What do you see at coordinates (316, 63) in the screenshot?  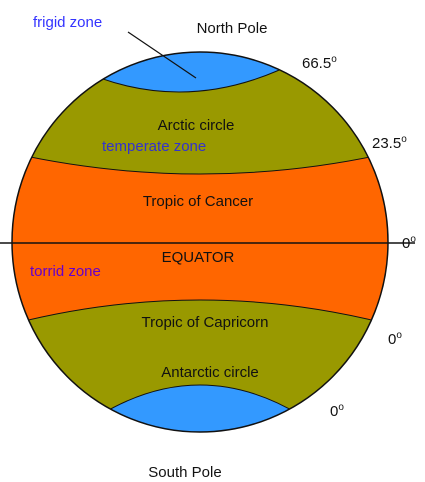 I see `degree-value: 66.5` at bounding box center [316, 63].